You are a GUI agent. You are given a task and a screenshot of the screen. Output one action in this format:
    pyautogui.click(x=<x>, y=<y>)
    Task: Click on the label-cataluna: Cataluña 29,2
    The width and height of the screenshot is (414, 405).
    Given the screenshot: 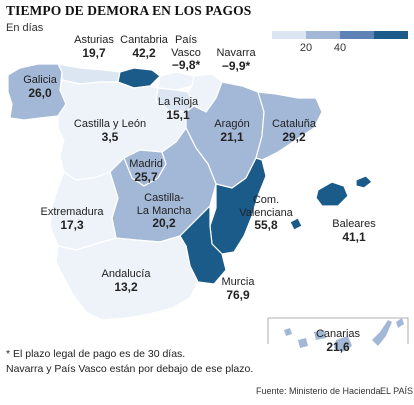 What is the action you would take?
    pyautogui.click(x=294, y=131)
    